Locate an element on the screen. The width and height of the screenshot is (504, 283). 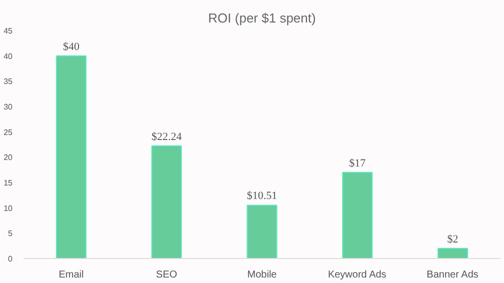
x-tick-label: Keyword Ads is located at coordinates (357, 275).